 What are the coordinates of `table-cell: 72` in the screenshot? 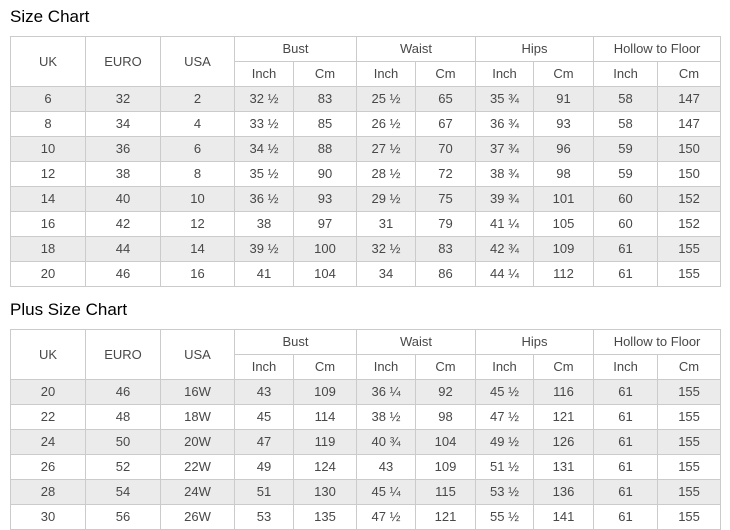 It's located at (446, 174).